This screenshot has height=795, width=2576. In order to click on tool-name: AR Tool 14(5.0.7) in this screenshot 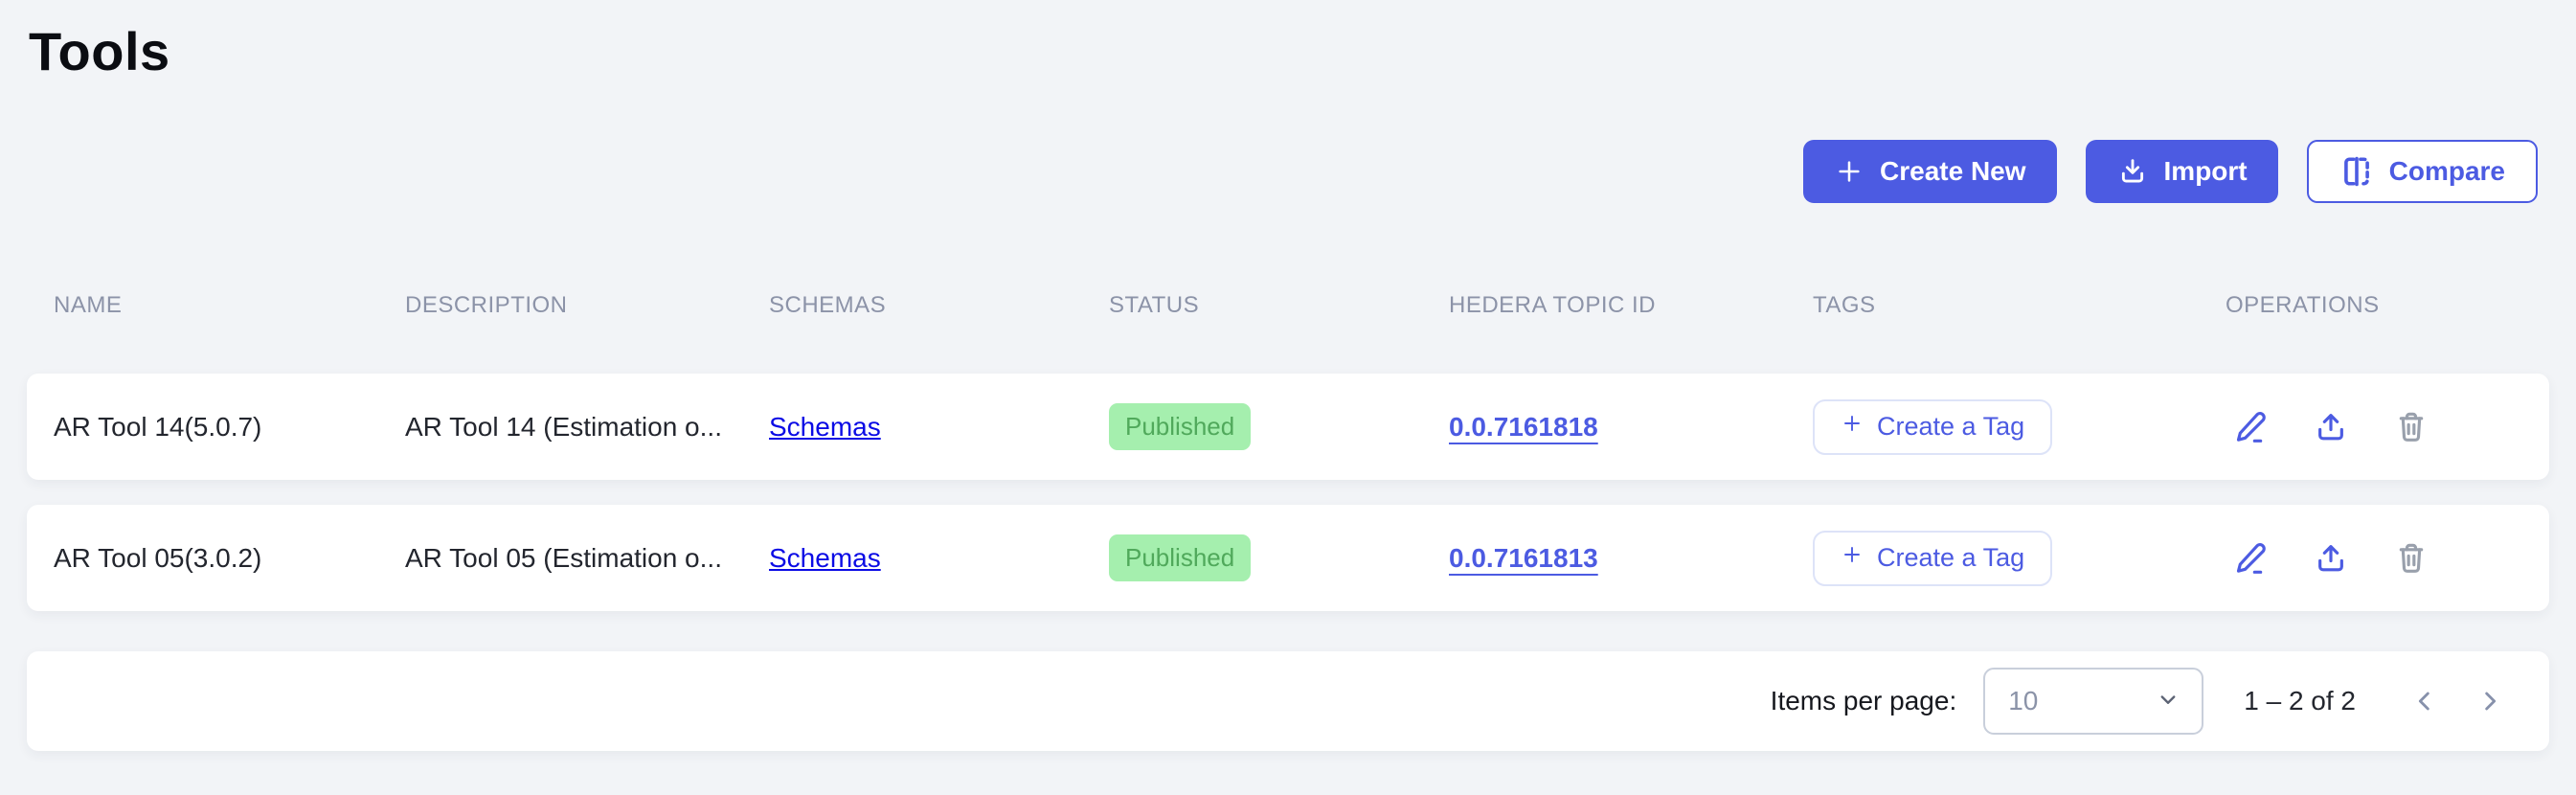, I will do `click(158, 427)`.